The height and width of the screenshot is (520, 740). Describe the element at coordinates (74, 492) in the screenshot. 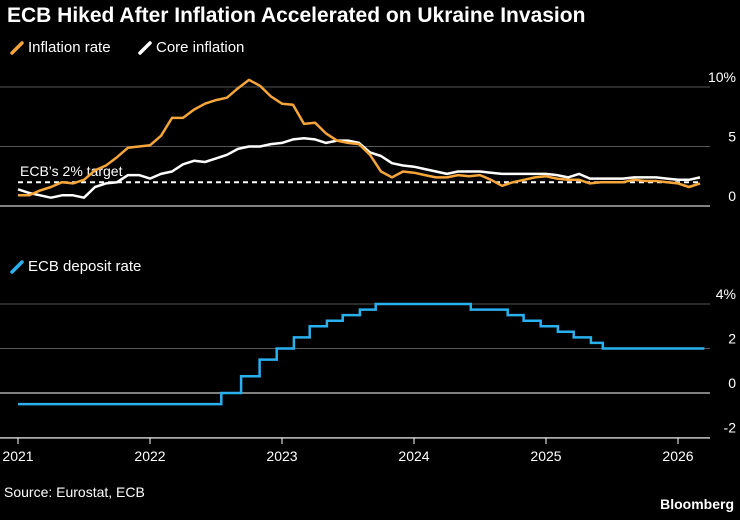

I see `source-note: Source: Eurostat, ECB` at that location.